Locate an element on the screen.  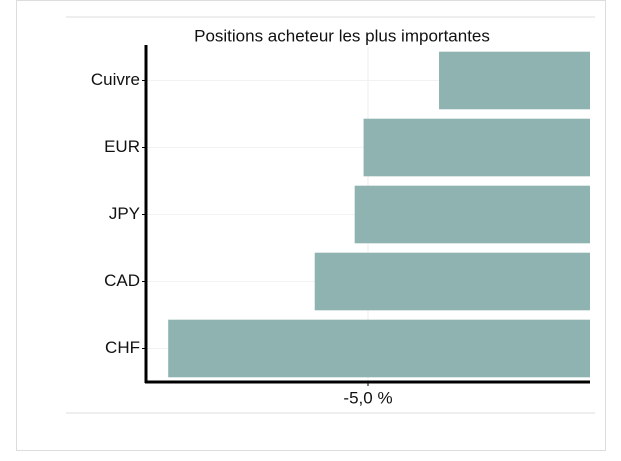
y-tick-label: CHF is located at coordinates (122, 347).